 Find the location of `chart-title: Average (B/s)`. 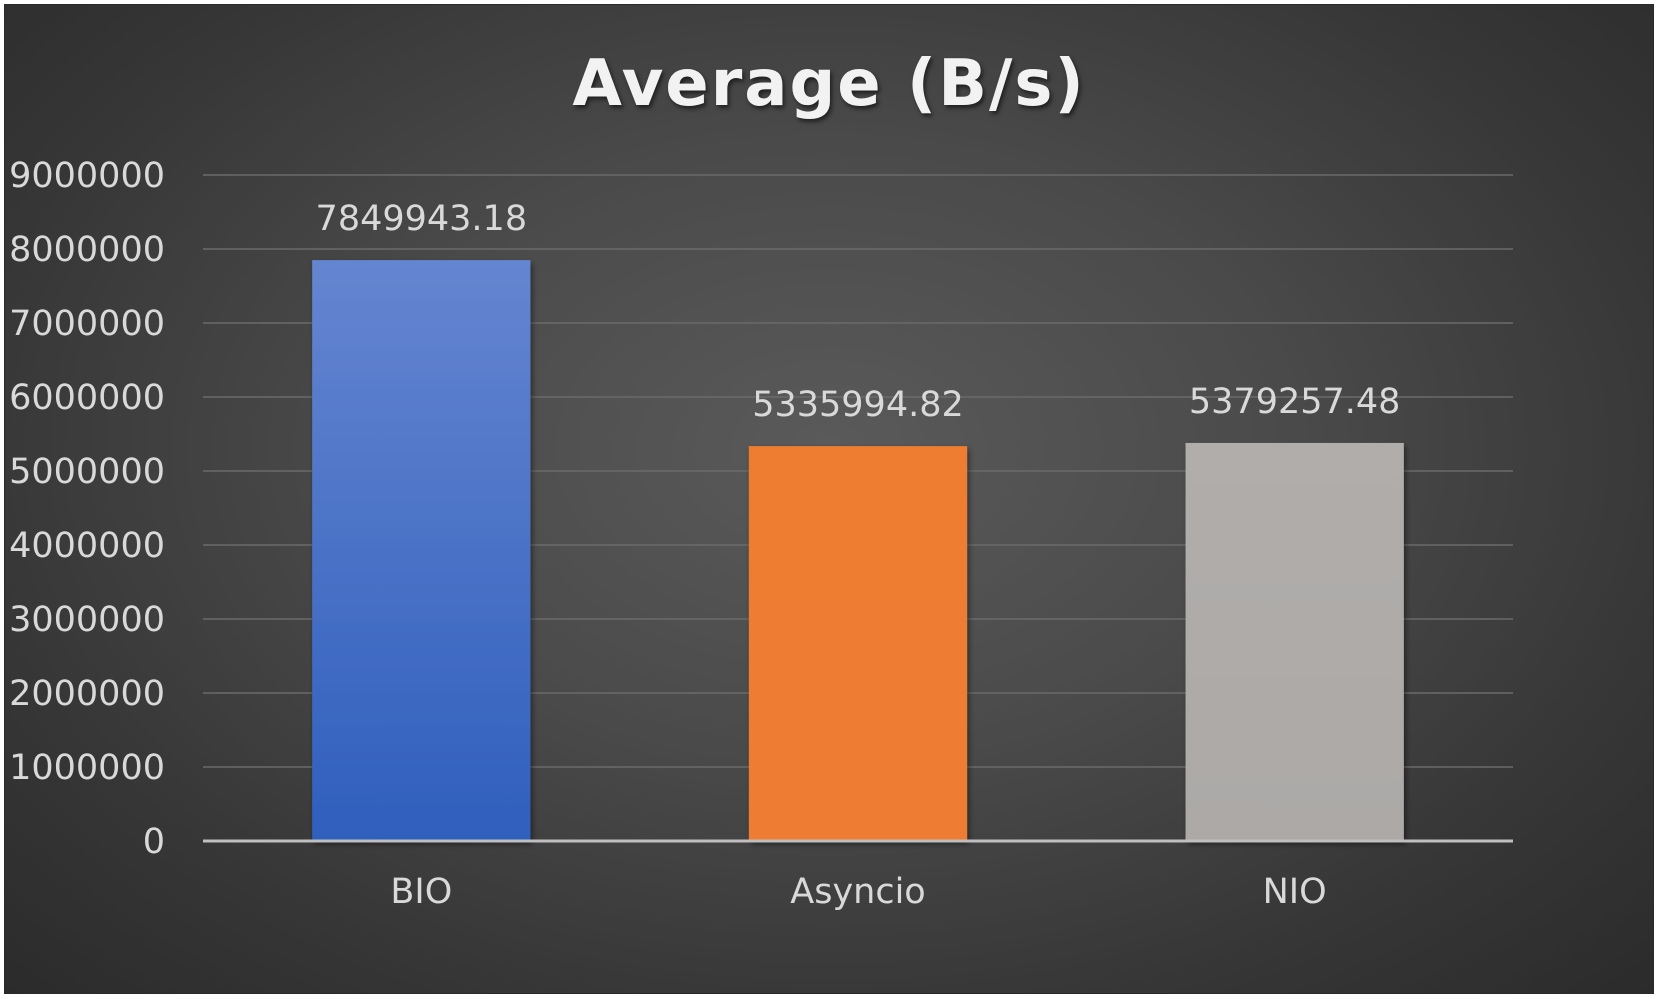

chart-title: Average (B/s) is located at coordinates (829, 84).